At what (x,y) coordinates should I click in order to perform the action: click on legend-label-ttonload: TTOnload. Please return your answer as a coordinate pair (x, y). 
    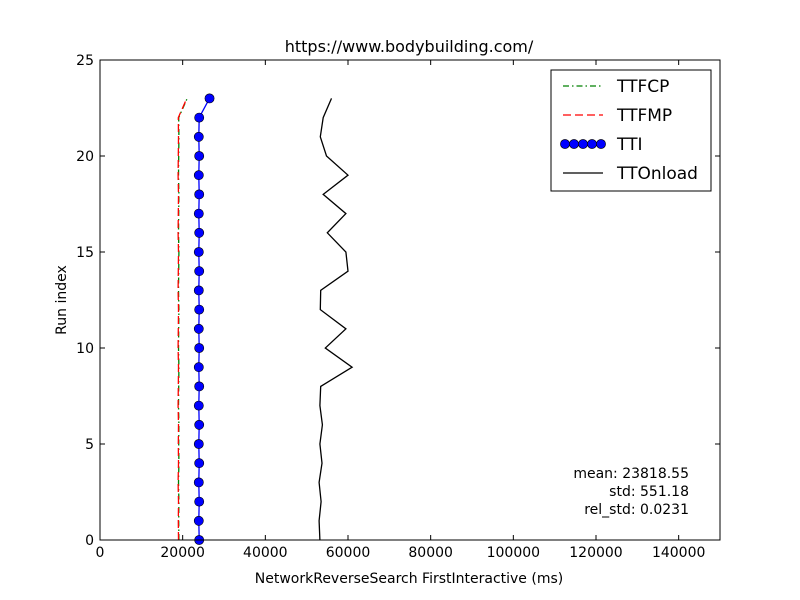
    Looking at the image, I should click on (657, 174).